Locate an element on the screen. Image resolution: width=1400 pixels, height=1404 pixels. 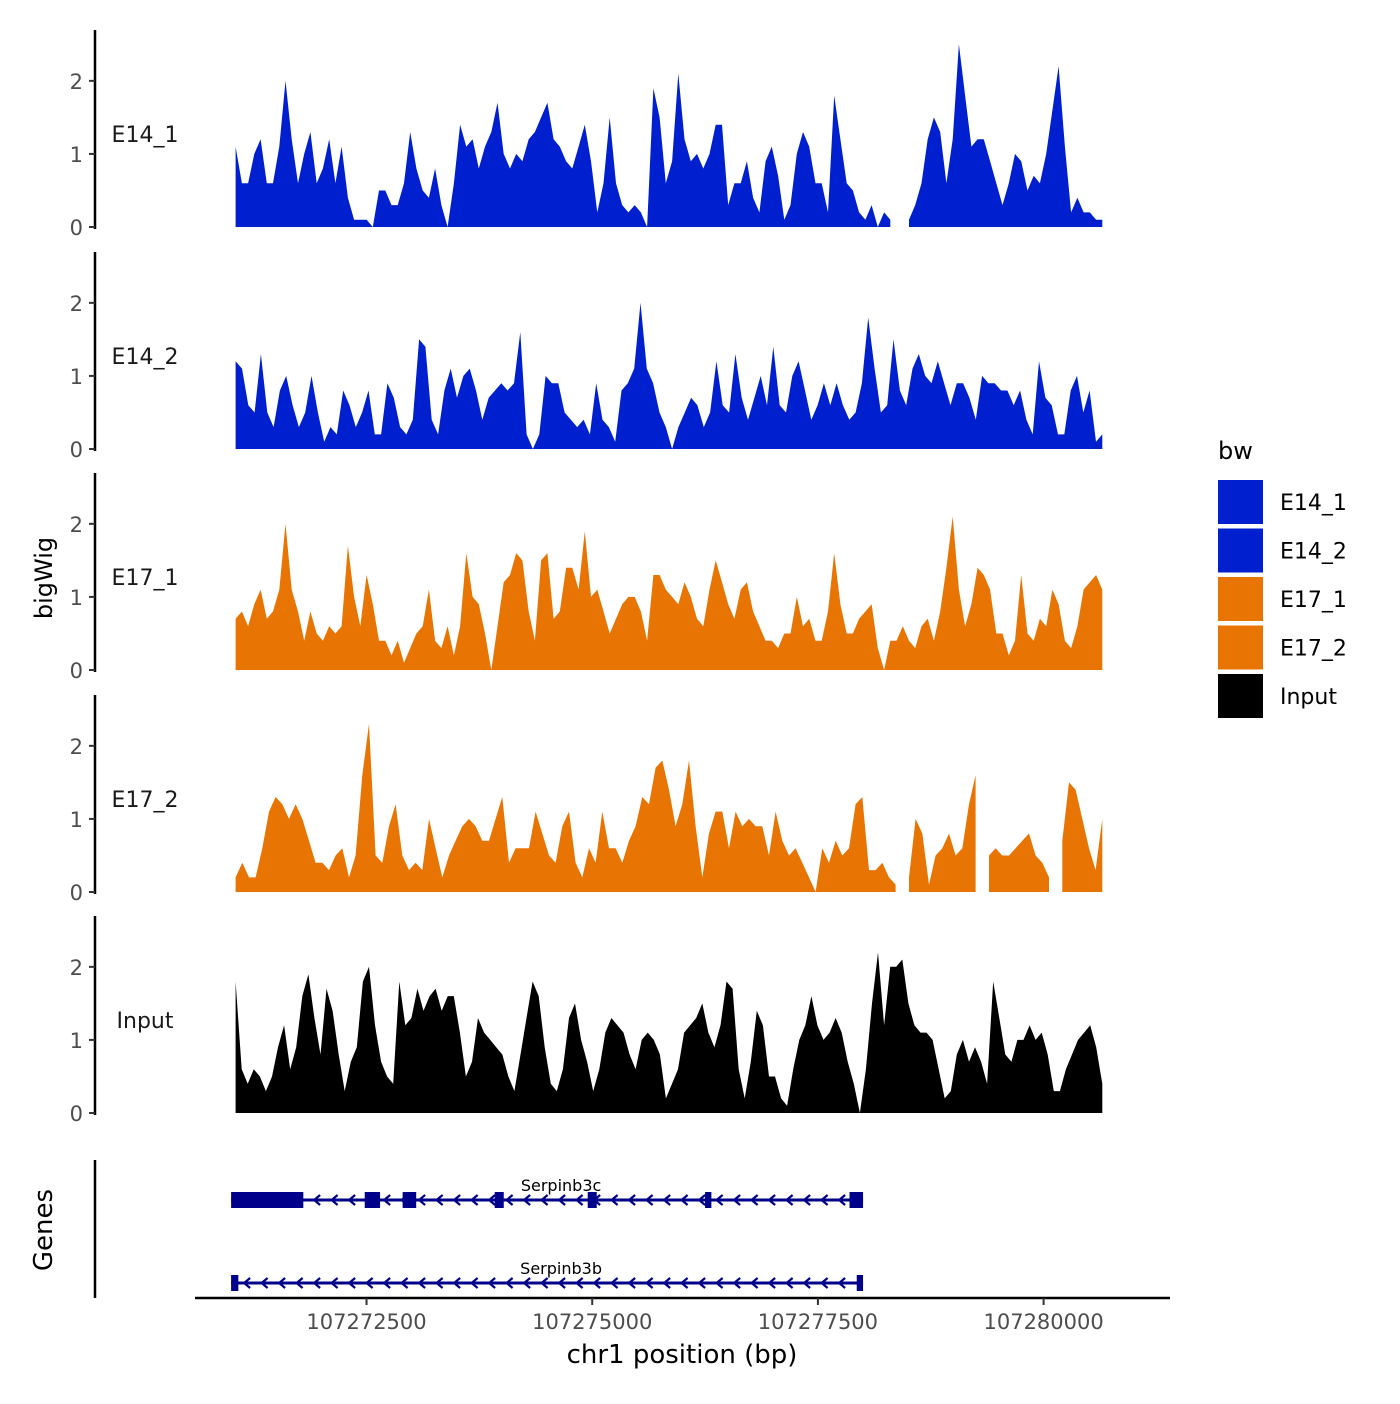
track-E14_2: 0 1 2 E14_2 is located at coordinates (586, 357).